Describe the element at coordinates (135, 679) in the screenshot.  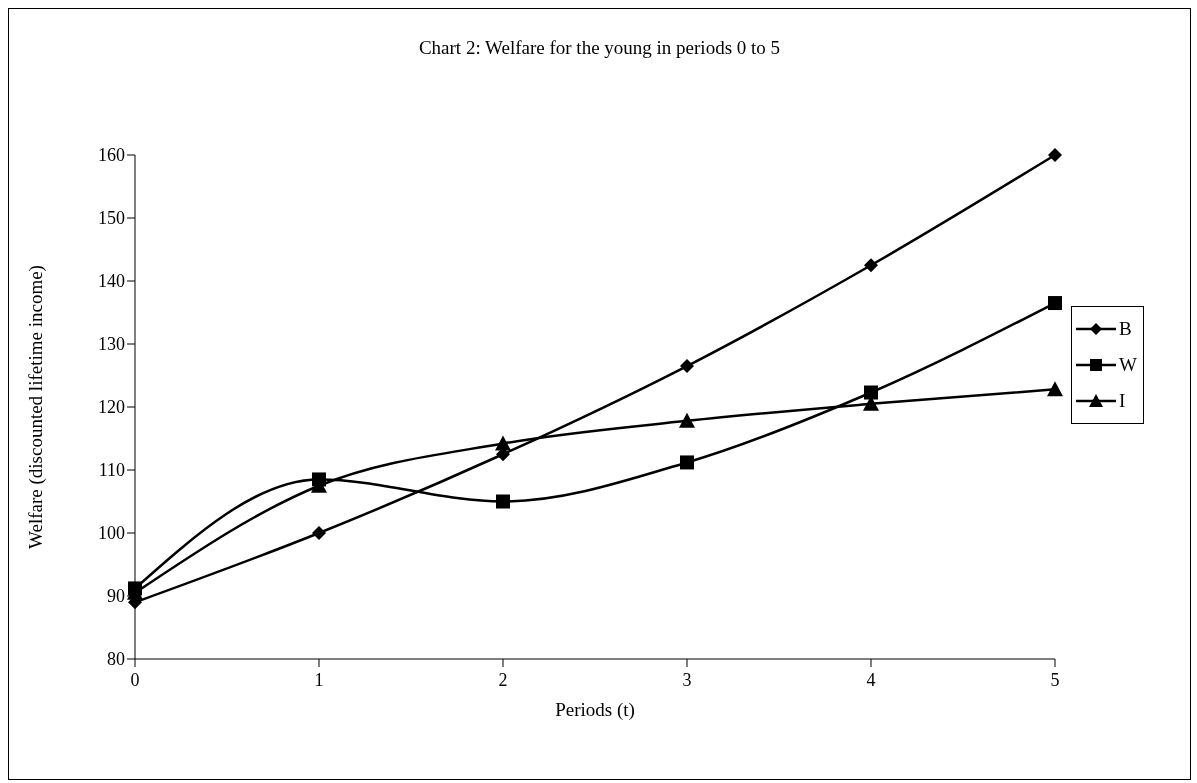
I see `x-tick-label: 0` at that location.